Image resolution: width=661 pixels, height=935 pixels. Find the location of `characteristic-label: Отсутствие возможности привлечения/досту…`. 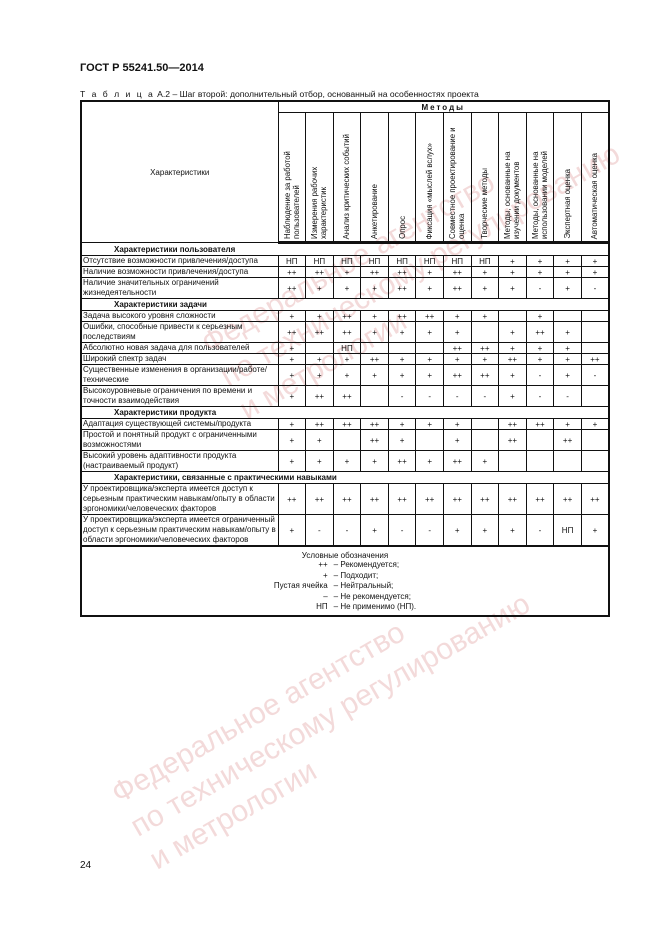

characteristic-label: Отсутствие возможности привлечения/досту… is located at coordinates (179, 261).